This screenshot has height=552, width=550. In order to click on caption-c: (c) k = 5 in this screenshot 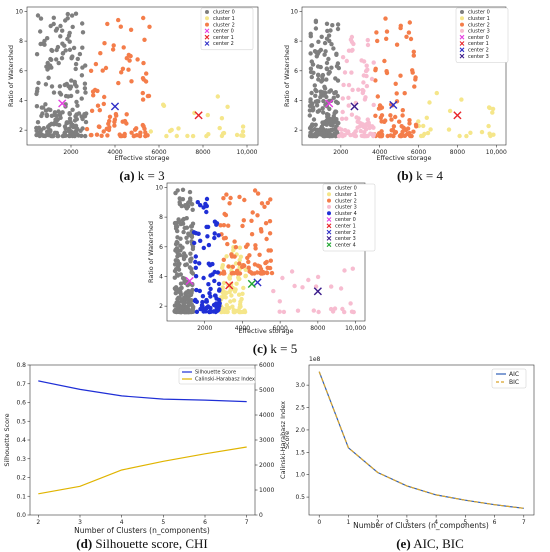, I will do `click(275, 348)`.